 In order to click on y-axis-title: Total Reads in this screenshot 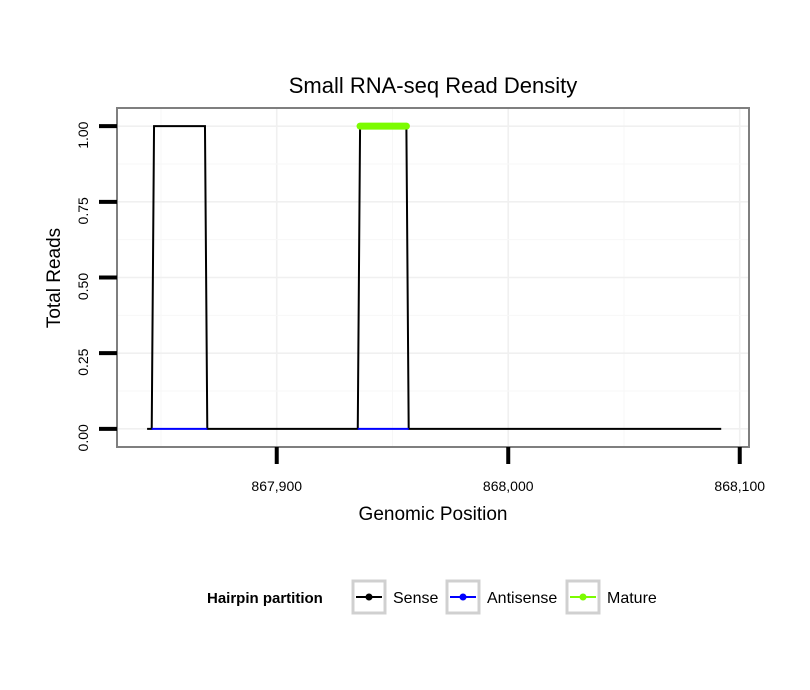, I will do `click(54, 278)`.